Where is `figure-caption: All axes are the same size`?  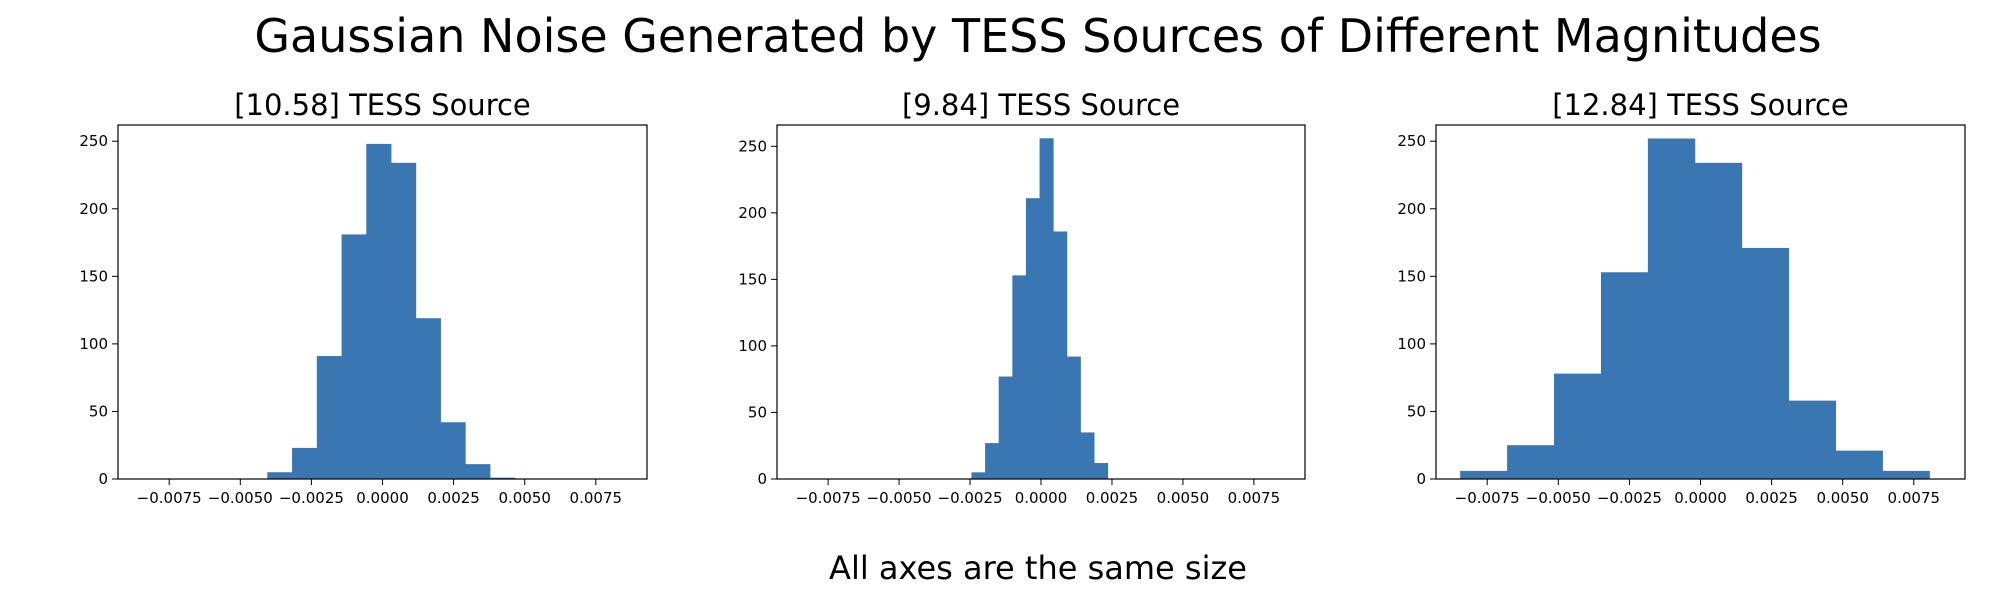
figure-caption: All axes are the same size is located at coordinates (1038, 568).